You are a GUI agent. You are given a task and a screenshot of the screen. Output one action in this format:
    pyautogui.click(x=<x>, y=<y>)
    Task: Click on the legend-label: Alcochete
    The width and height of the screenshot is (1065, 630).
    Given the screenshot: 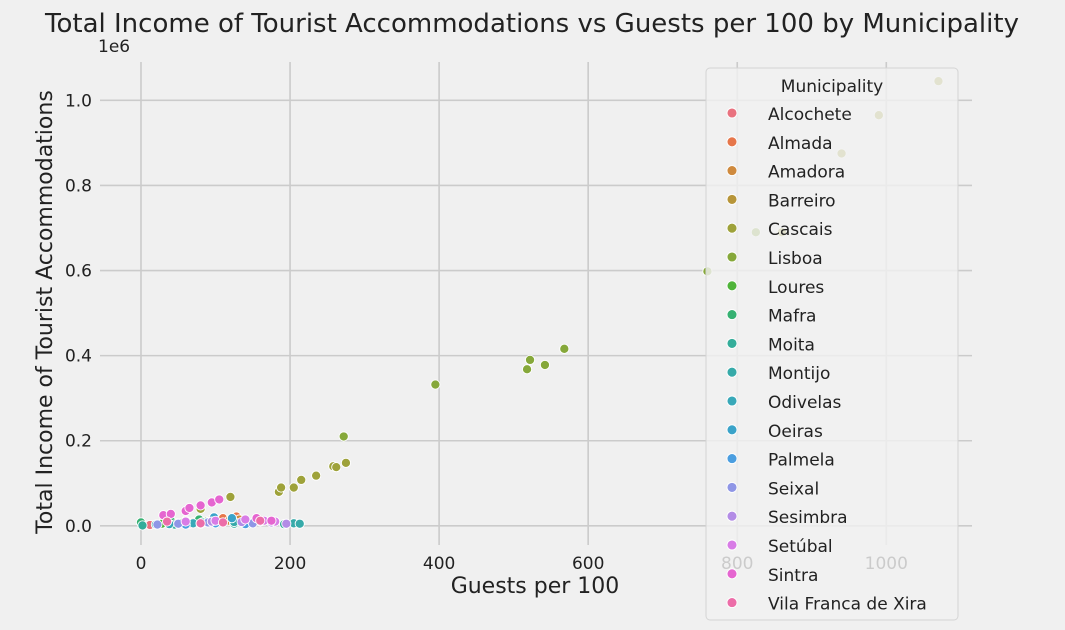 What is the action you would take?
    pyautogui.click(x=810, y=115)
    